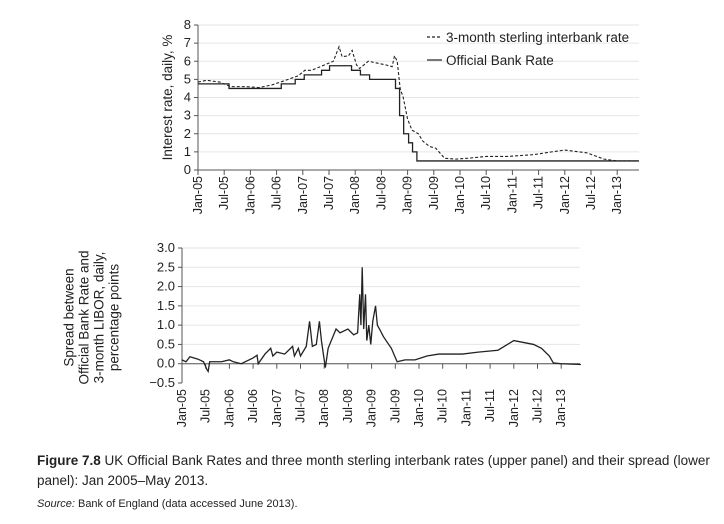  Describe the element at coordinates (56, 504) in the screenshot. I see `source-label: Source:` at that location.